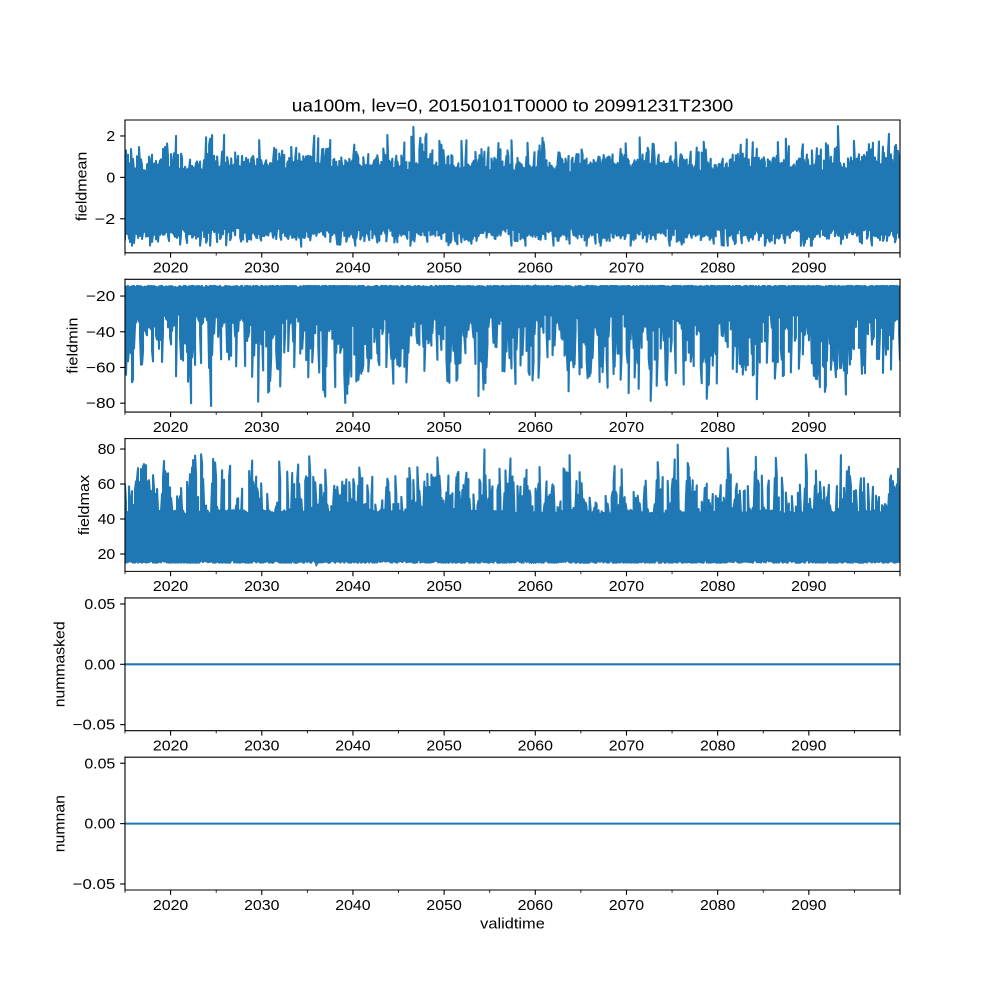  I want to click on svg-text: −60, so click(100, 369).